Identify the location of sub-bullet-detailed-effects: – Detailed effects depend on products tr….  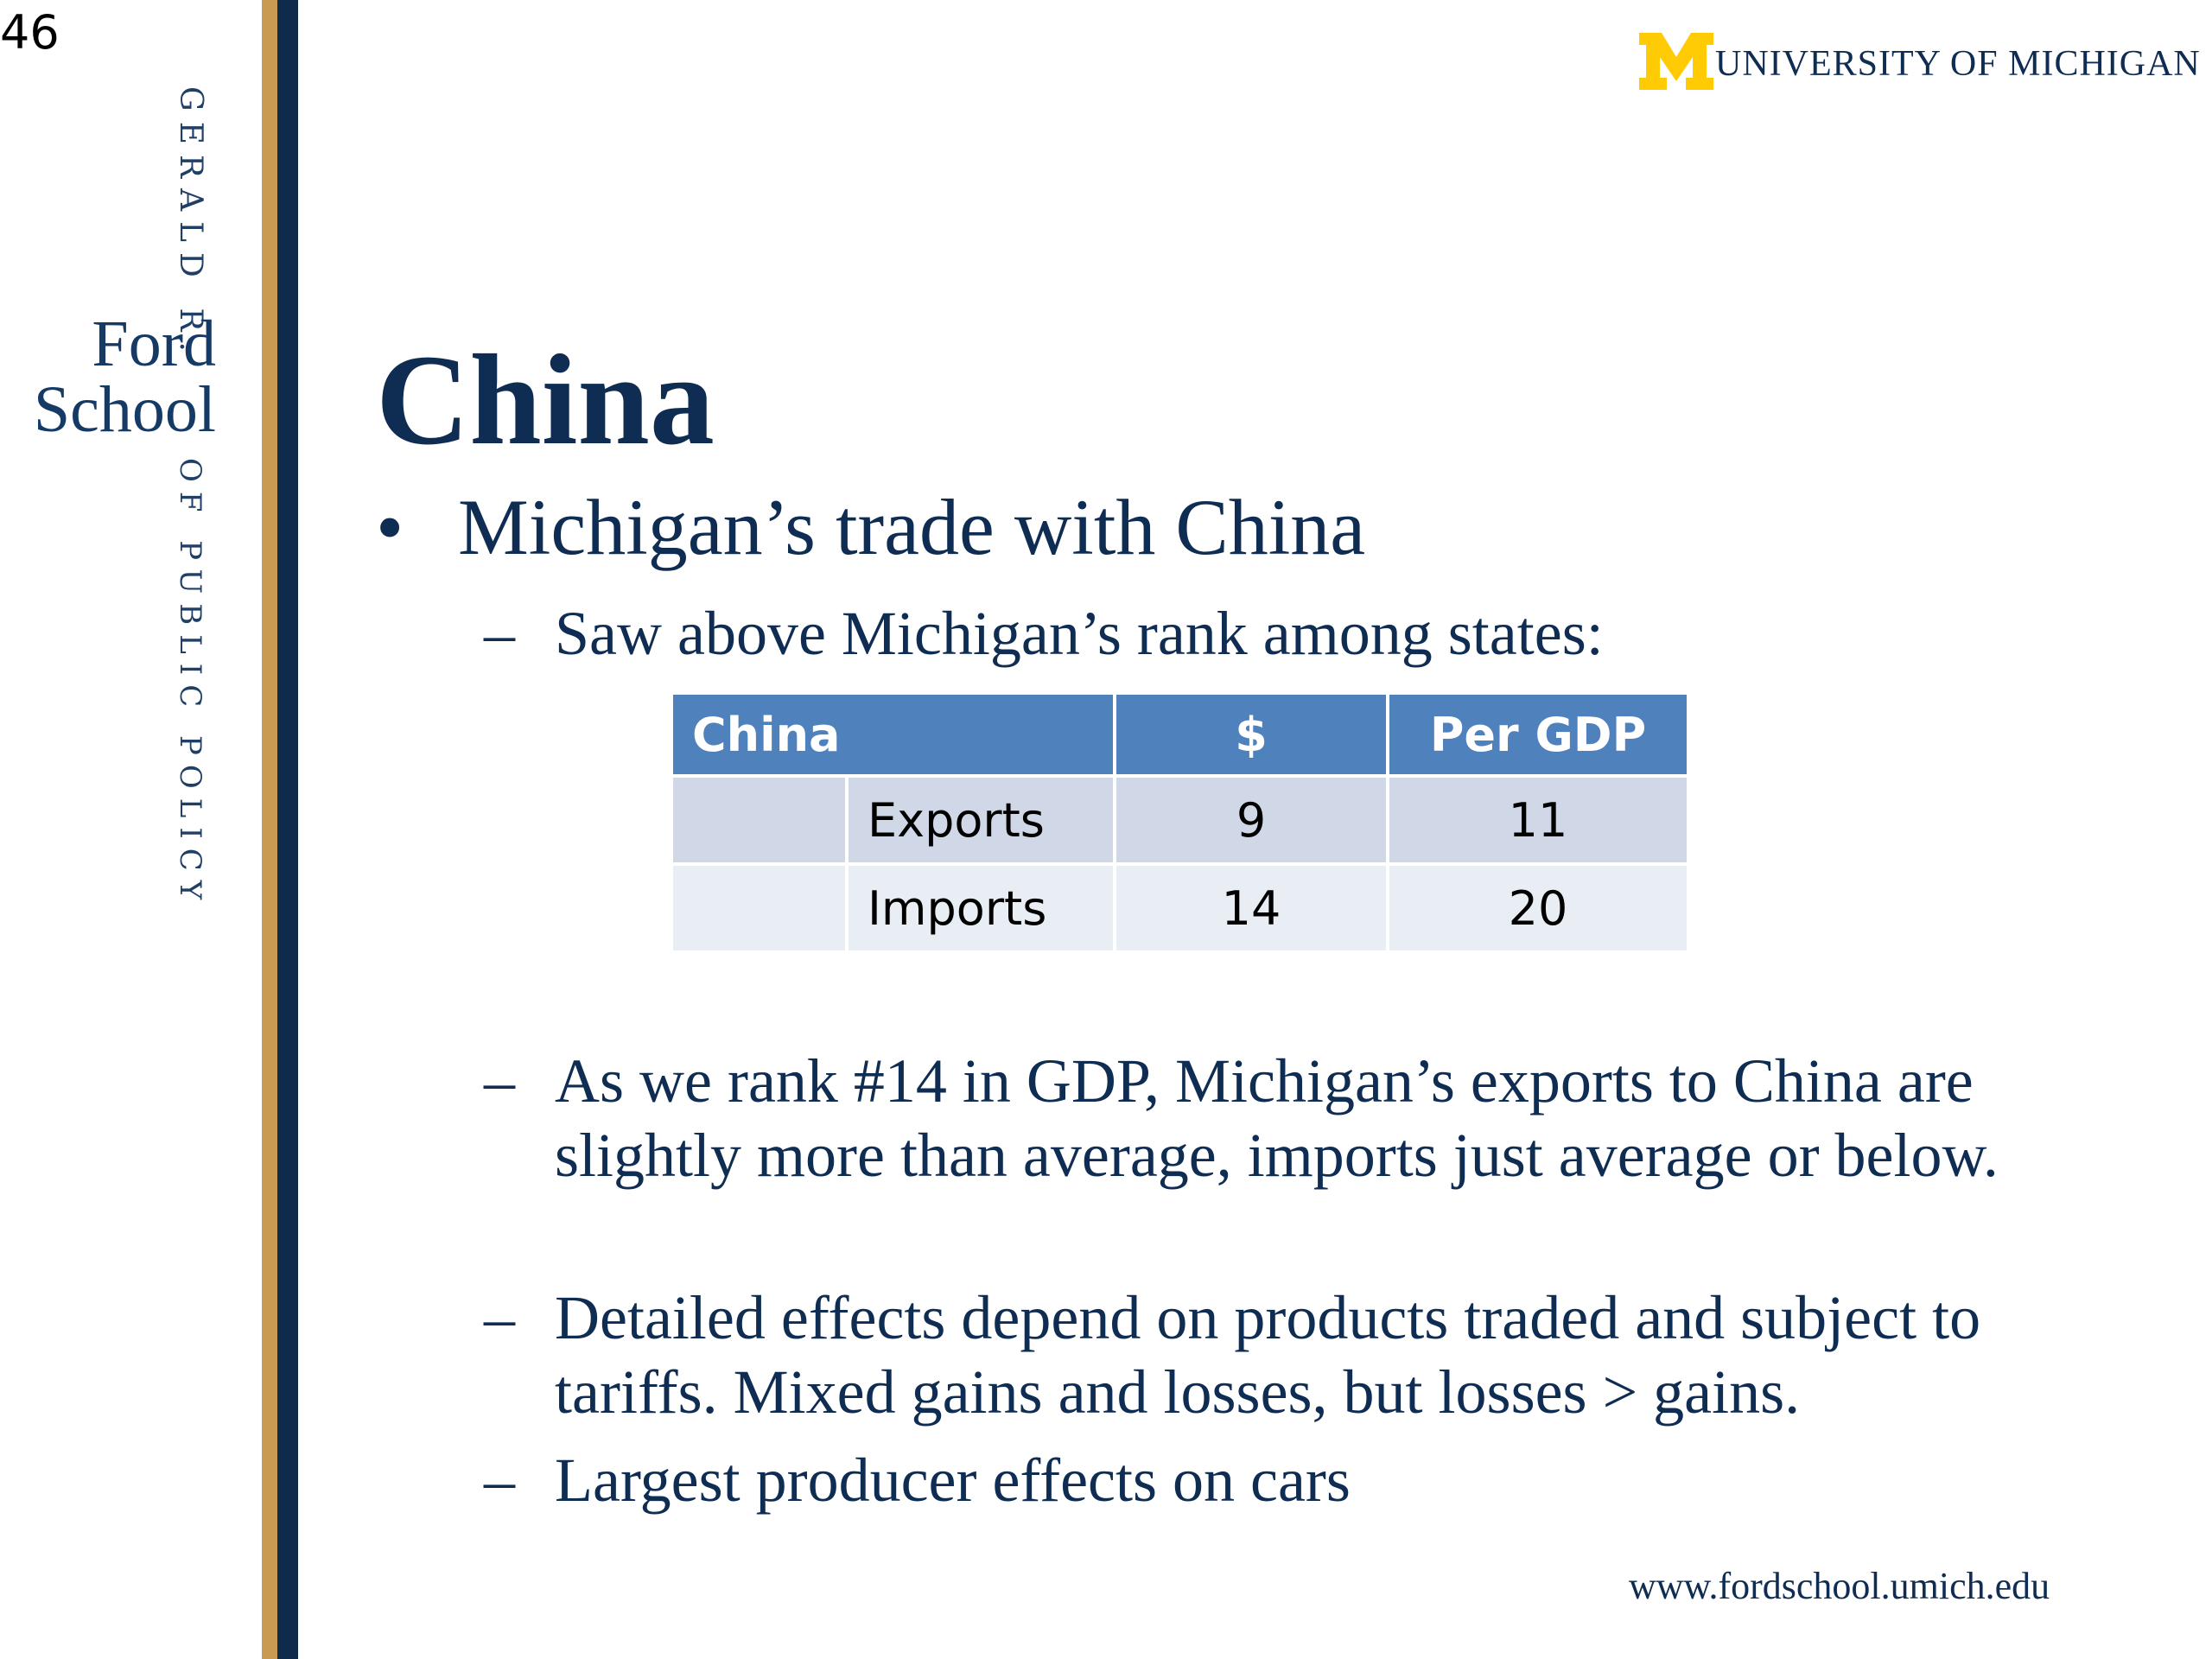
(1287, 1355).